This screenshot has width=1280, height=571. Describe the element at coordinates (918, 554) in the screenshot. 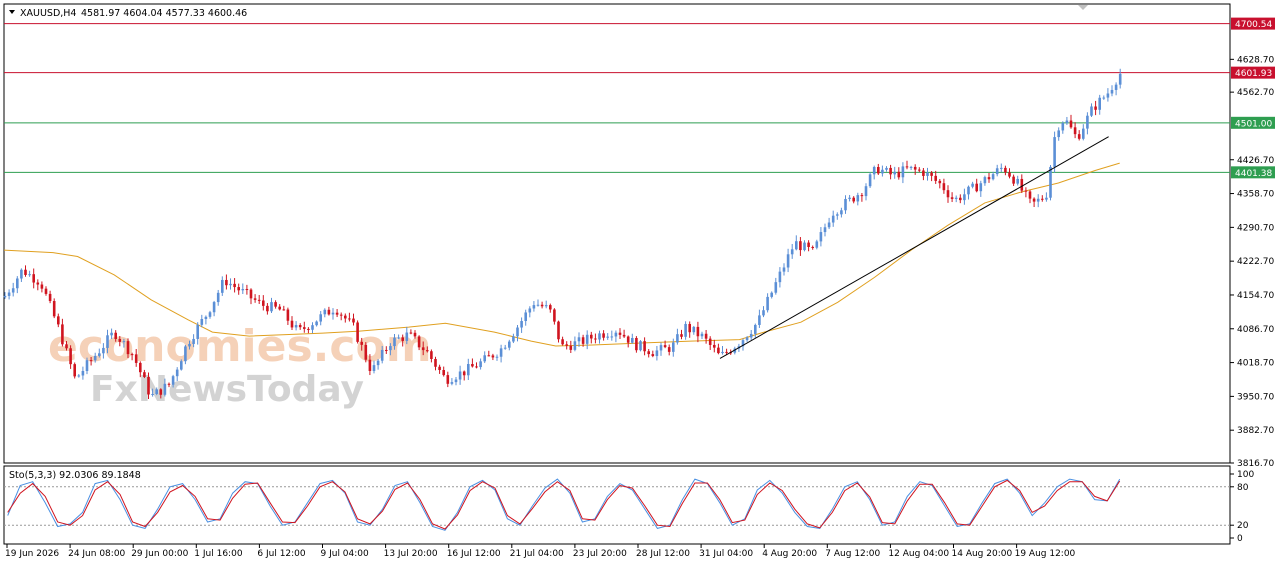

I see `time-tick-label: 12 Aug 04:00` at that location.